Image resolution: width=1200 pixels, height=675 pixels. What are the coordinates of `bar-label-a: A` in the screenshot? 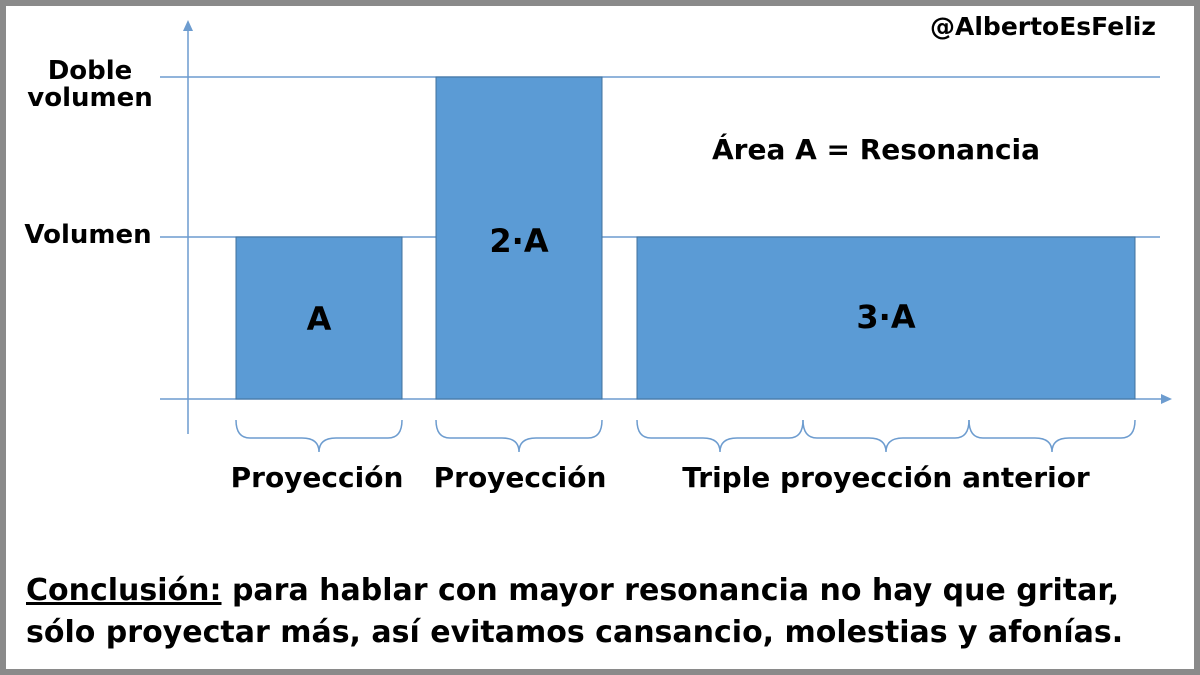 It's located at (319, 319).